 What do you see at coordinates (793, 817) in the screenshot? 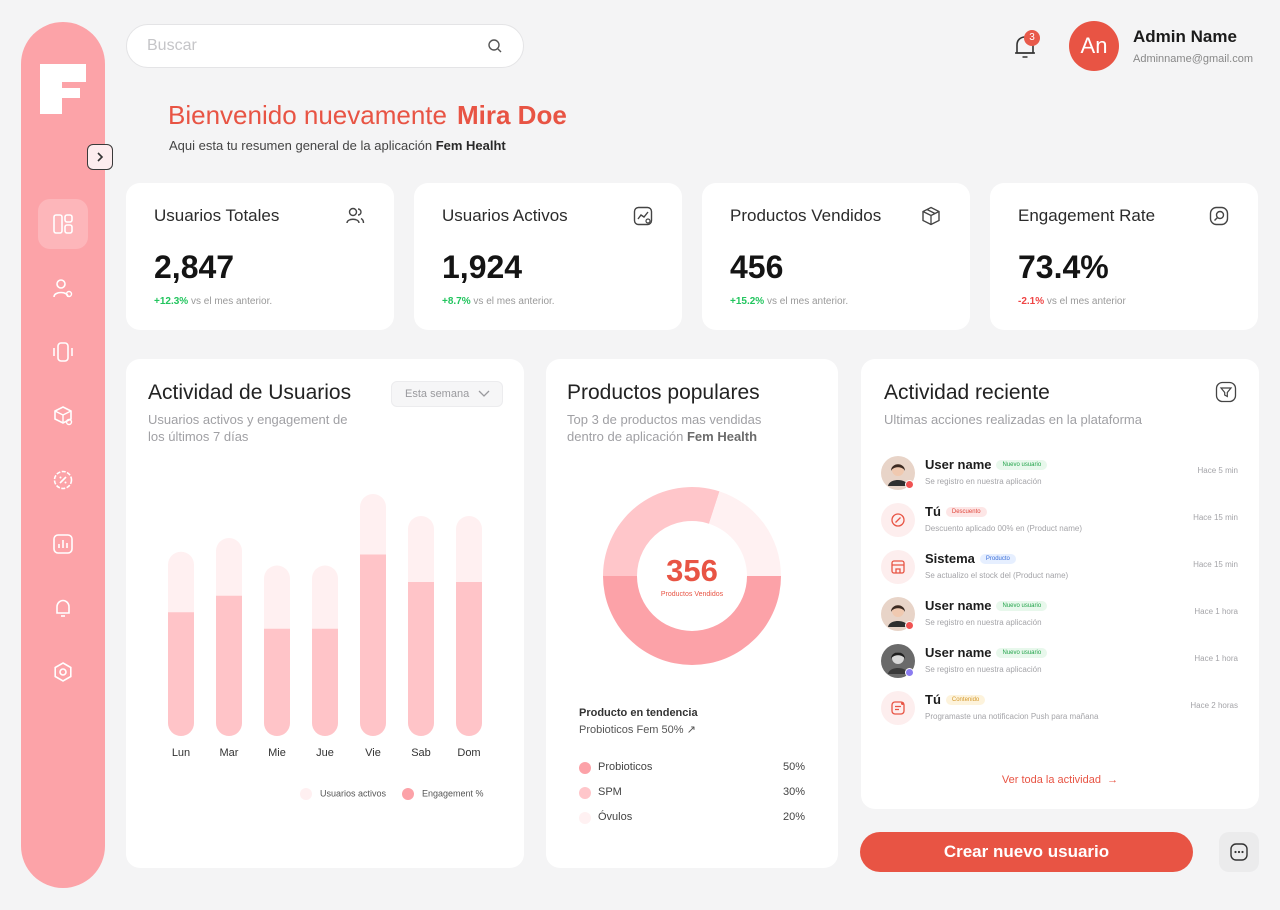
I see `product-pct: 20%` at bounding box center [793, 817].